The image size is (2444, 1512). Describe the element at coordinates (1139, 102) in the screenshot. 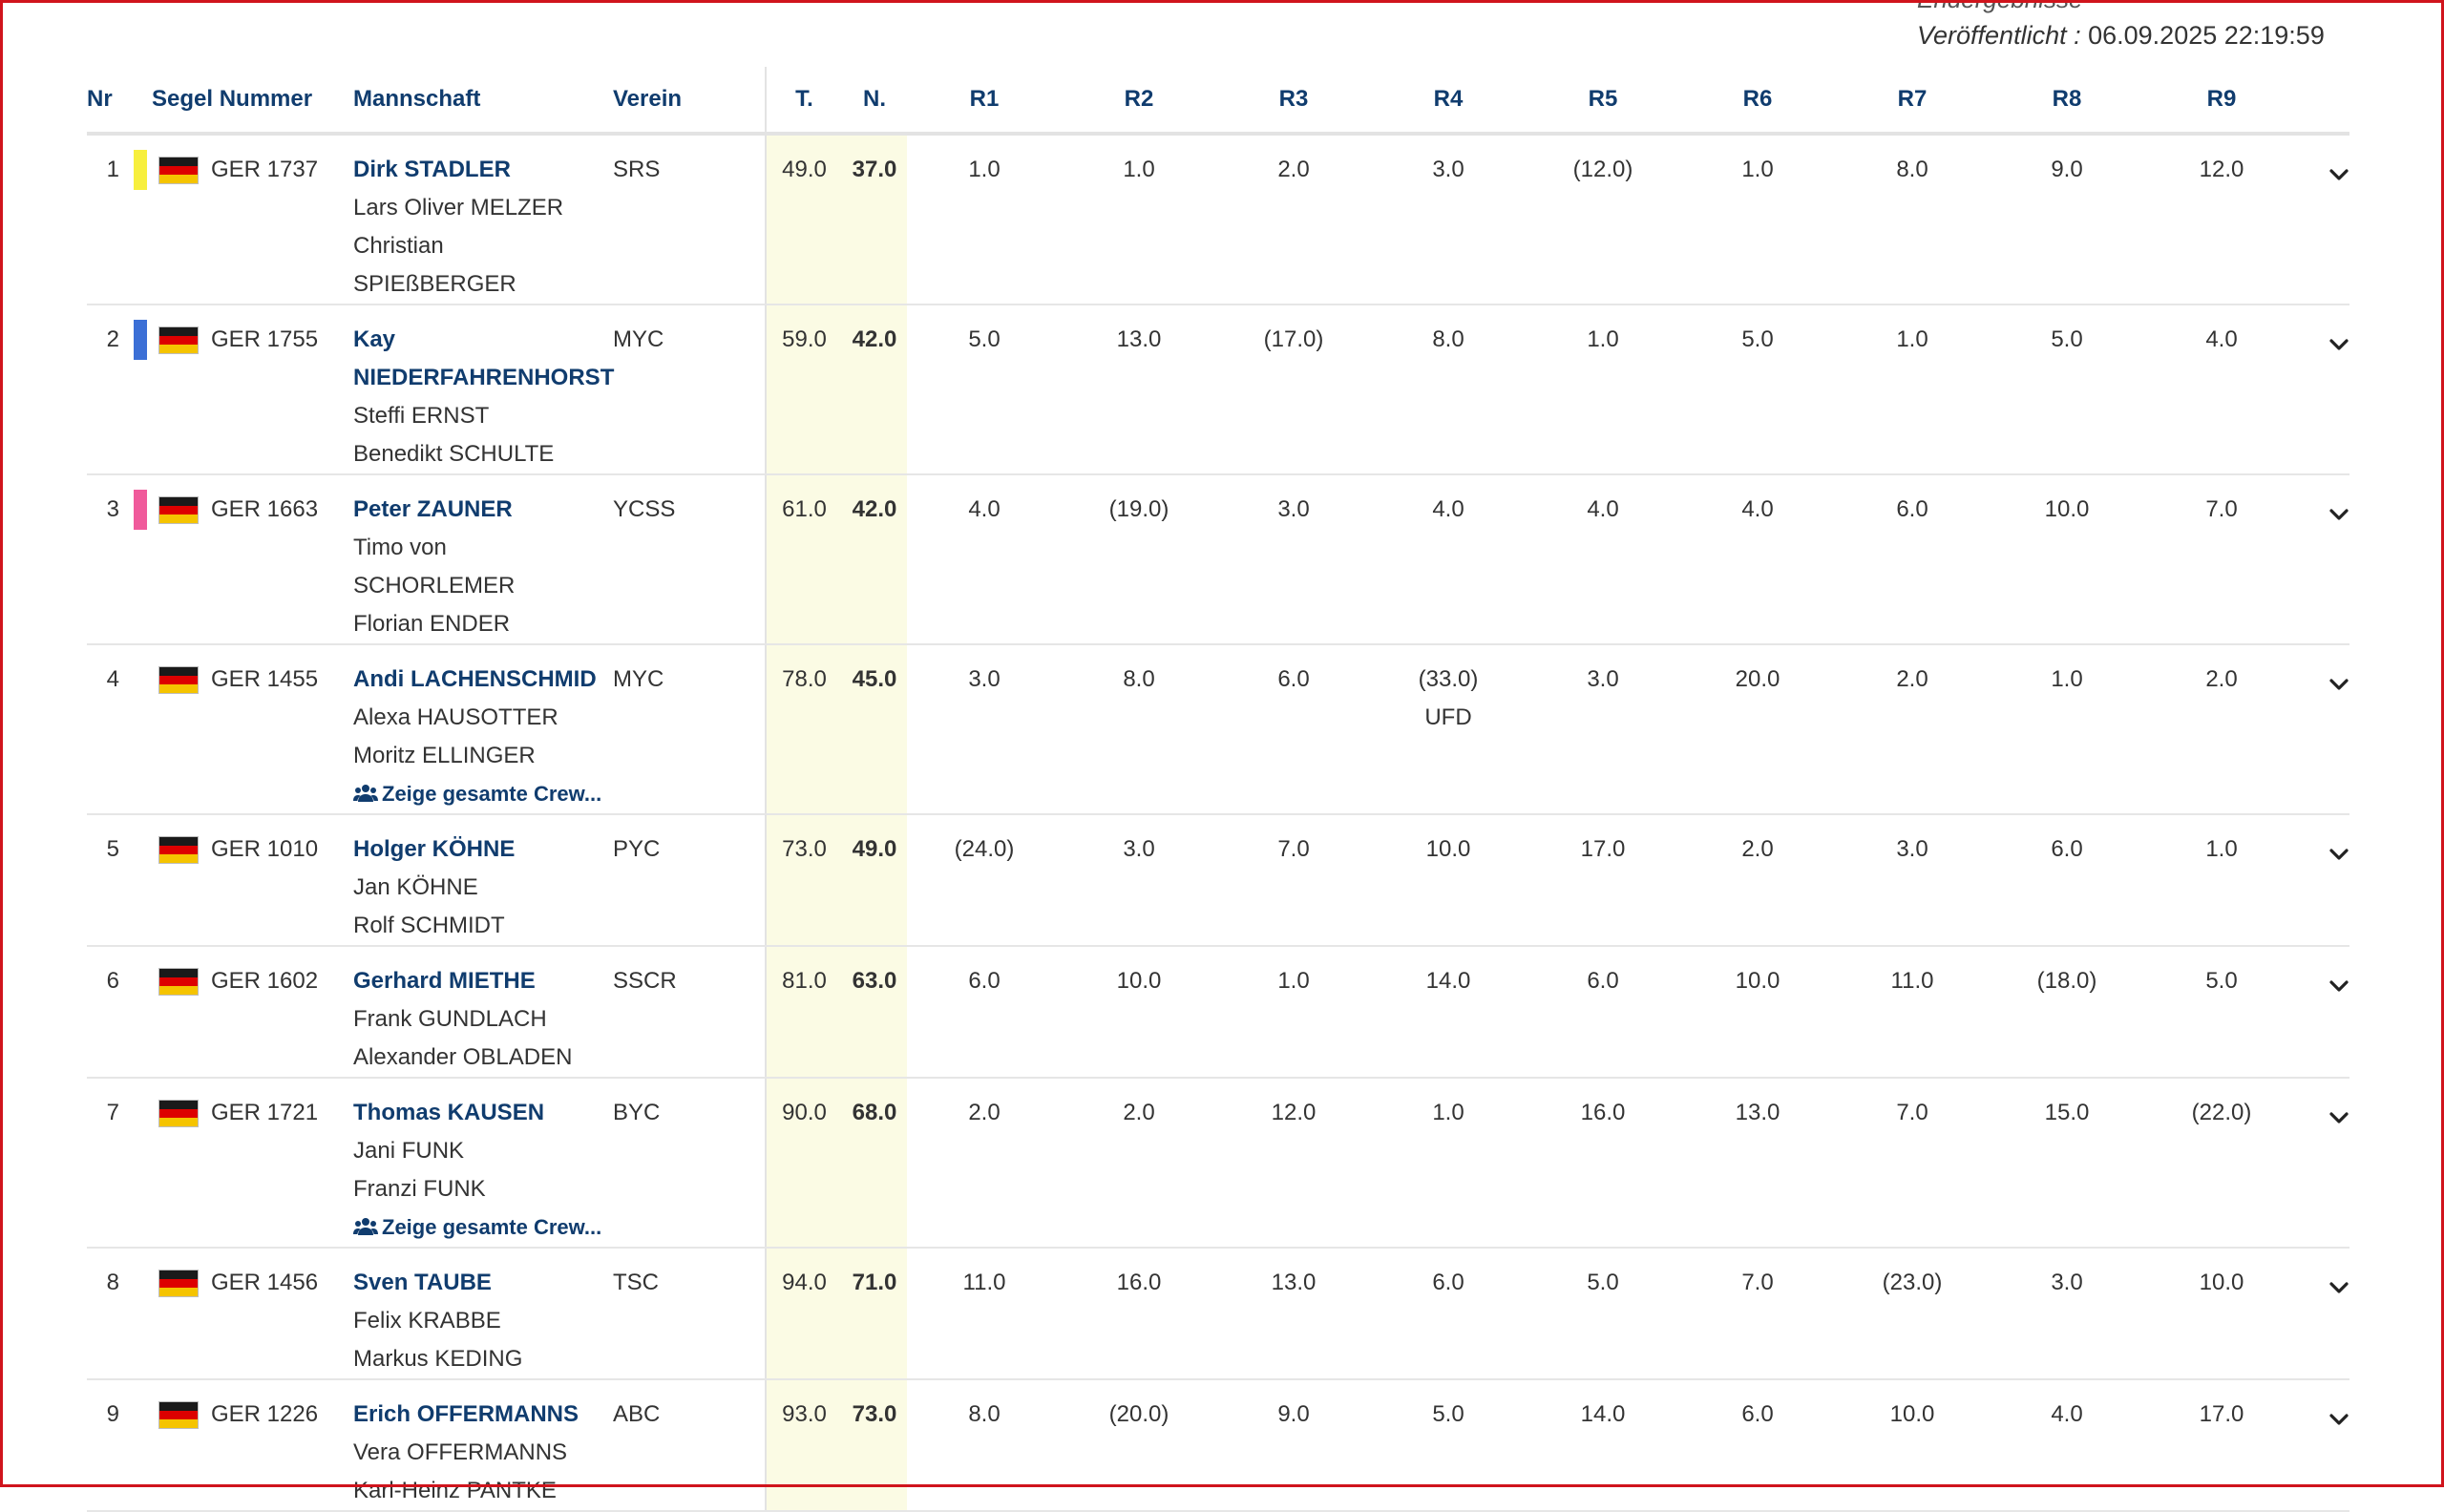

I see `col-header-r2: R2` at that location.